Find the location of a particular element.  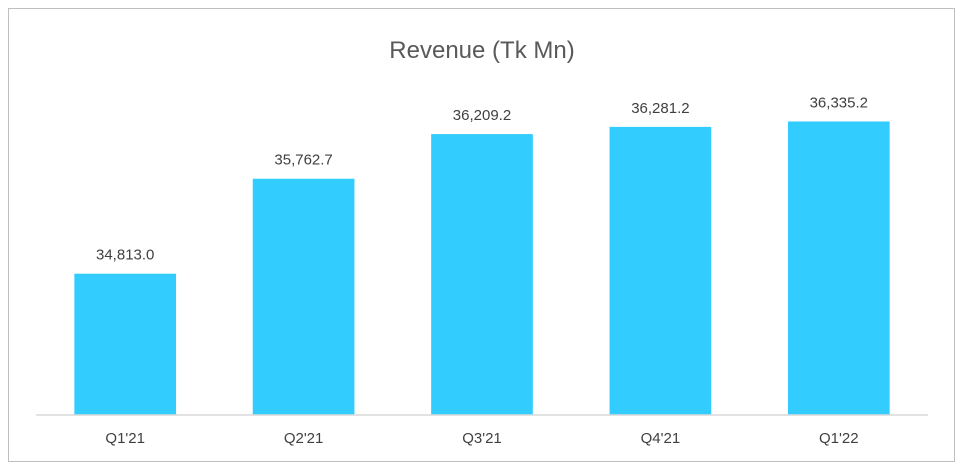

x-tick-label-3: Q4'21 is located at coordinates (661, 438).